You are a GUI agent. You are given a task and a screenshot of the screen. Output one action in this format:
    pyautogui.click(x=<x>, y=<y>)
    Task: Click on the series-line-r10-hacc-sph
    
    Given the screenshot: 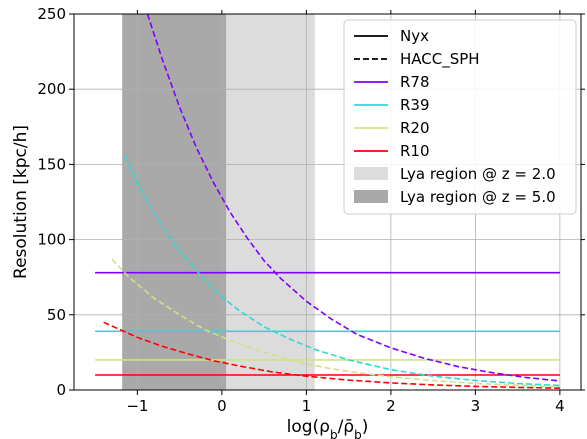 What is the action you would take?
    pyautogui.click(x=331, y=355)
    